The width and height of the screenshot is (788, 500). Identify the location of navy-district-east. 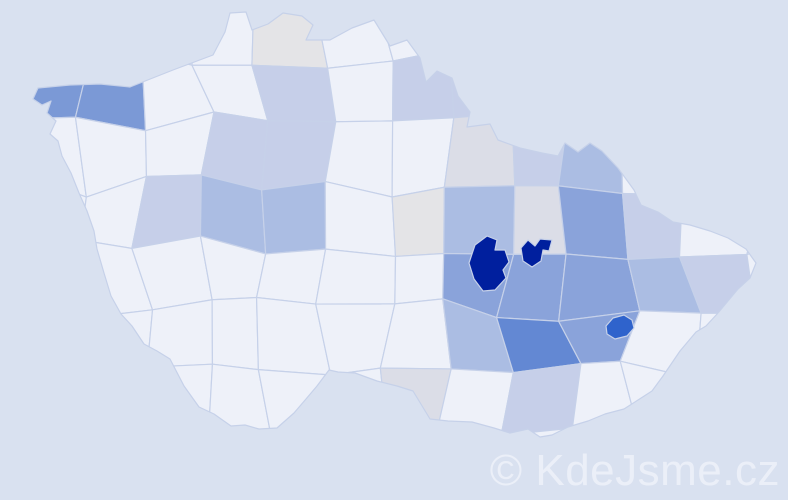
(536, 253).